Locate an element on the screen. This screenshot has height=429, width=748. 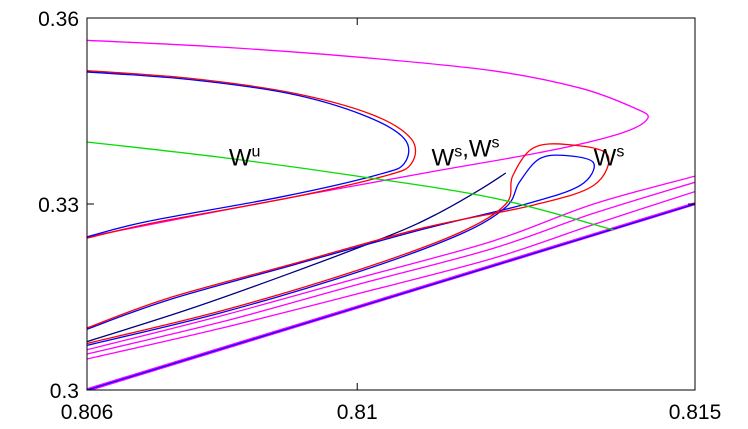
curve-label-0: Wu is located at coordinates (245, 158).